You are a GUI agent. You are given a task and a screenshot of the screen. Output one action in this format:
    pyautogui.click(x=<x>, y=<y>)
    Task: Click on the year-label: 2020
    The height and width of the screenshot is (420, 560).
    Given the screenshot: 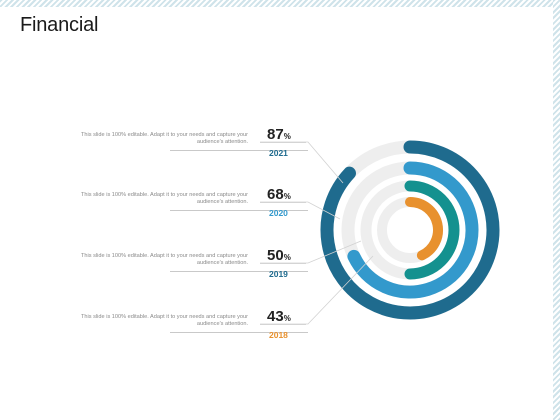 What is the action you would take?
    pyautogui.click(x=278, y=213)
    